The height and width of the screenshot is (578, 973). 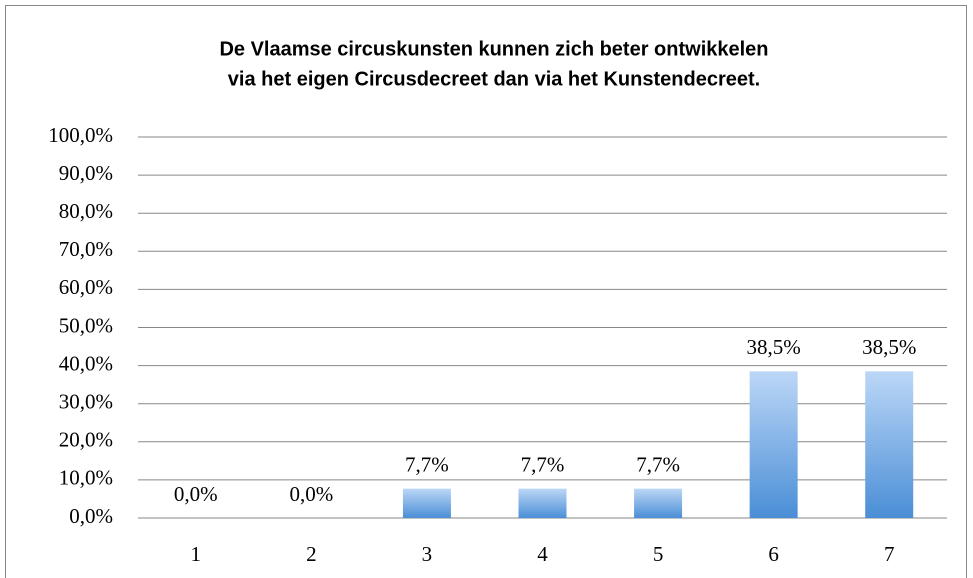 What do you see at coordinates (86, 287) in the screenshot?
I see `y-tick-label: 60,0%` at bounding box center [86, 287].